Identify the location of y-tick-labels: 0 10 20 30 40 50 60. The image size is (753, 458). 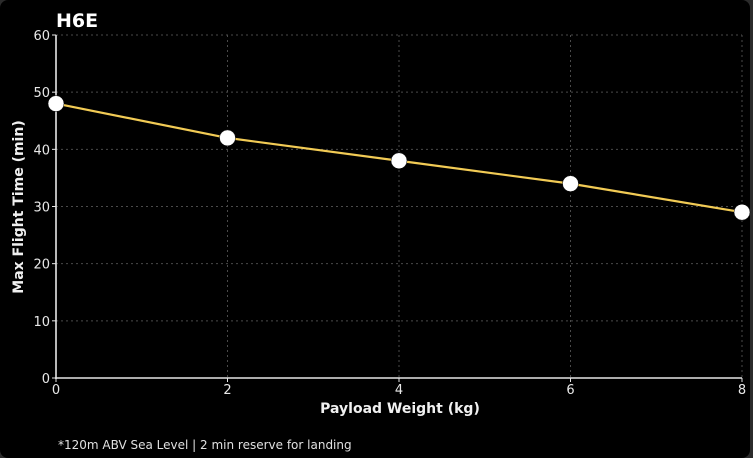
(41, 208).